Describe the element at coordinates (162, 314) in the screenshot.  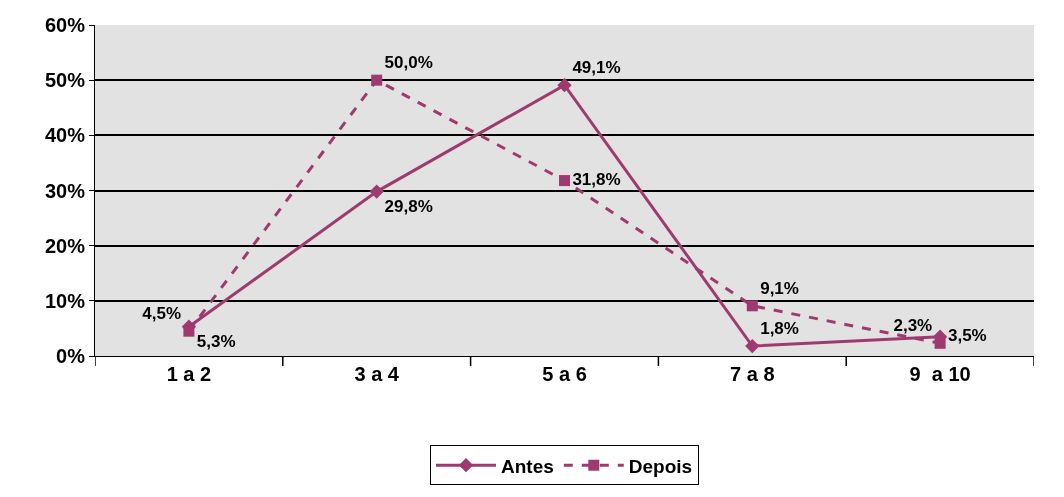
I see `data-label: 4,5%` at that location.